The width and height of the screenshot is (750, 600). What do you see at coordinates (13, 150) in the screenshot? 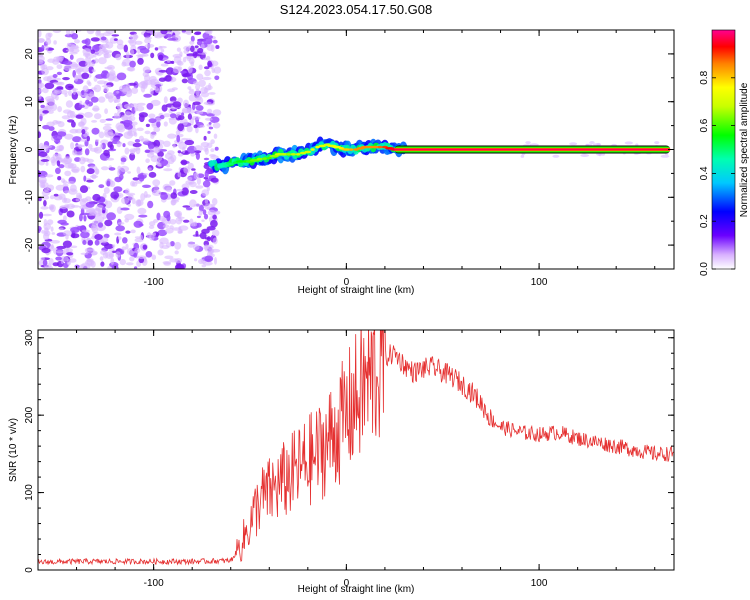
I see `top-y-axis-label: Frequency (Hz)` at bounding box center [13, 150].